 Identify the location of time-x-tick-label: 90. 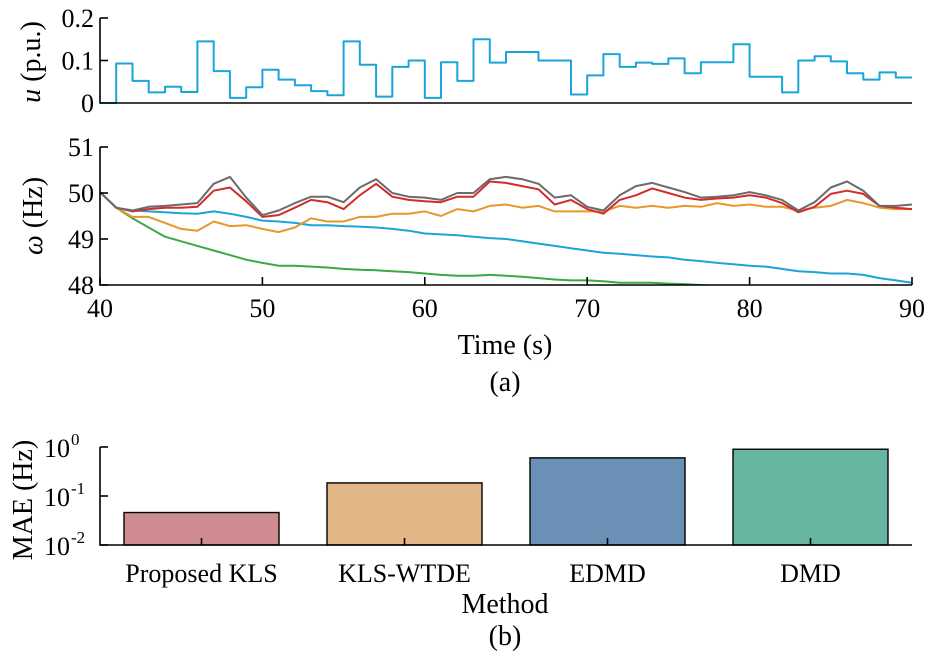
(912, 308).